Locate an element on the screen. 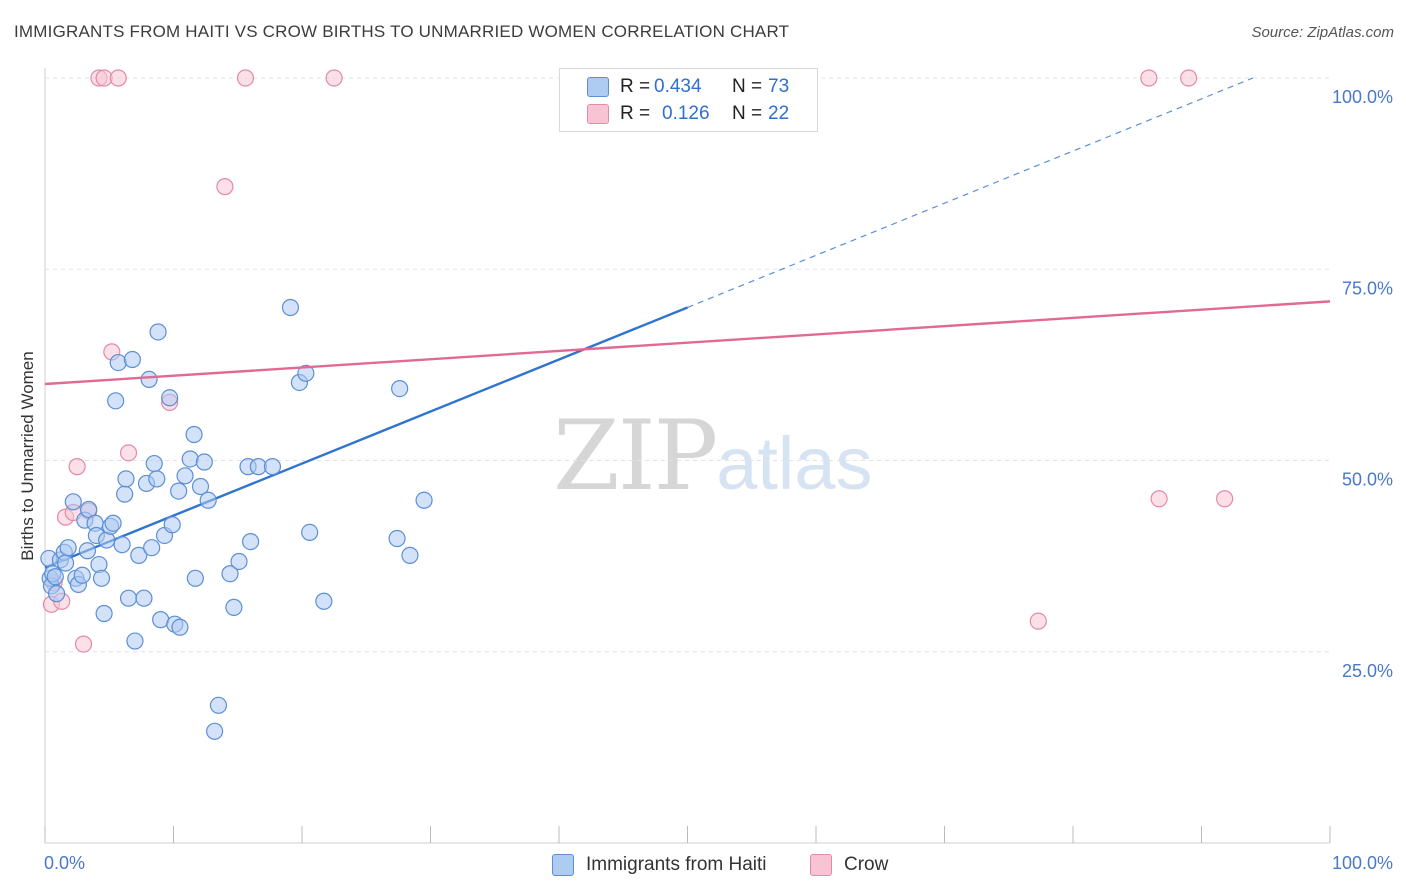 The height and width of the screenshot is (892, 1406). legend-swatch-crow is located at coordinates (598, 114).